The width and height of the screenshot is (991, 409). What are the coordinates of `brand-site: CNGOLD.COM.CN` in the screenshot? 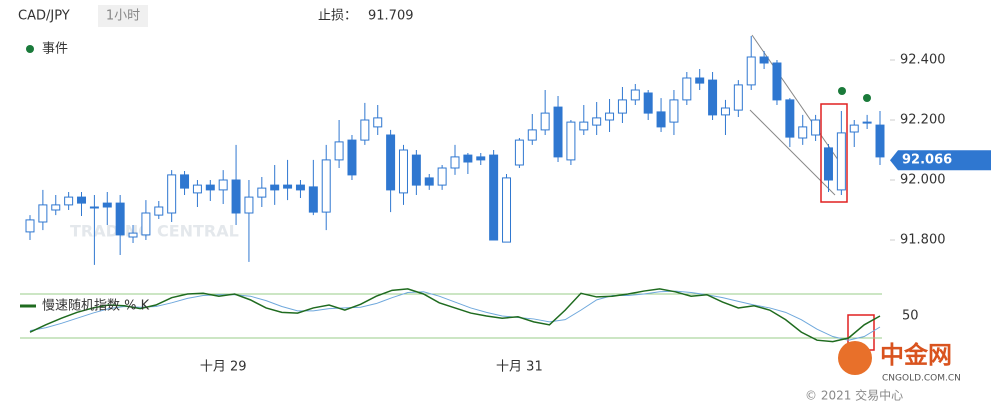 It's located at (921, 379).